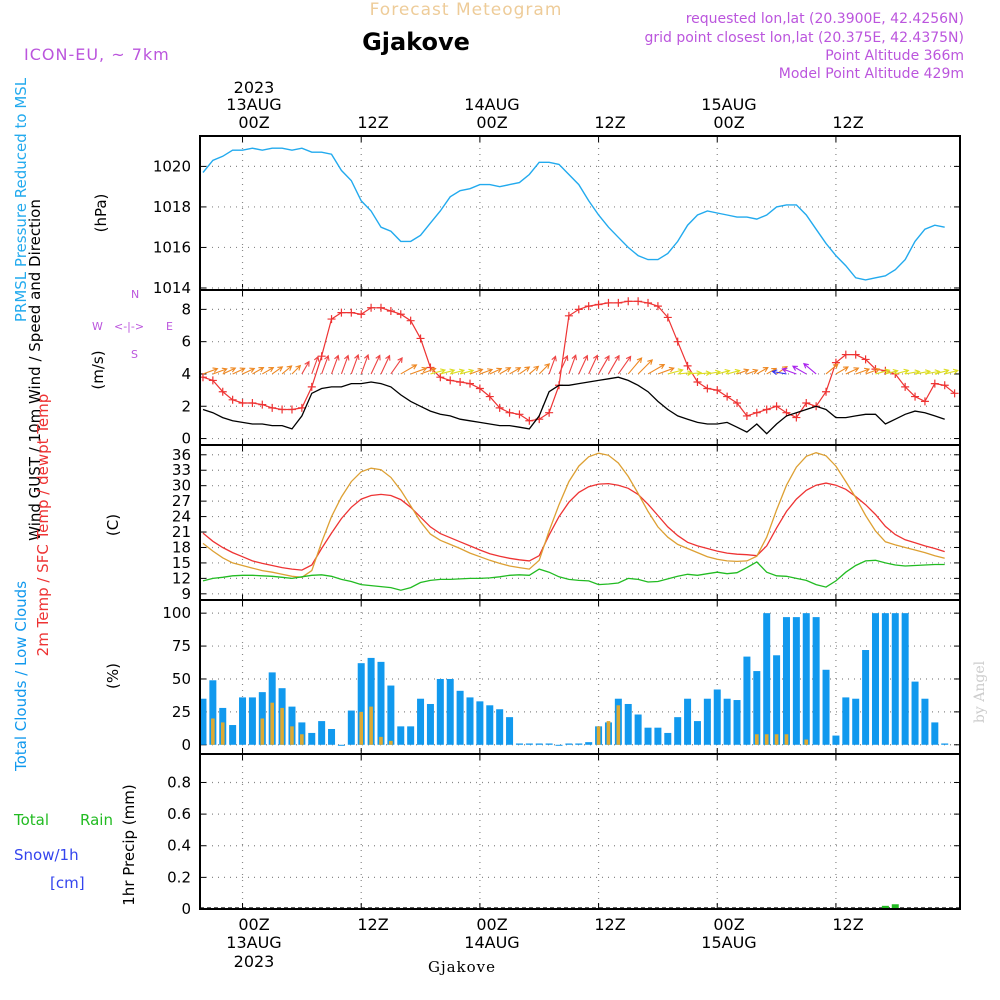  What do you see at coordinates (466, 10) in the screenshot?
I see `super-title: Forecast Meteogram` at bounding box center [466, 10].